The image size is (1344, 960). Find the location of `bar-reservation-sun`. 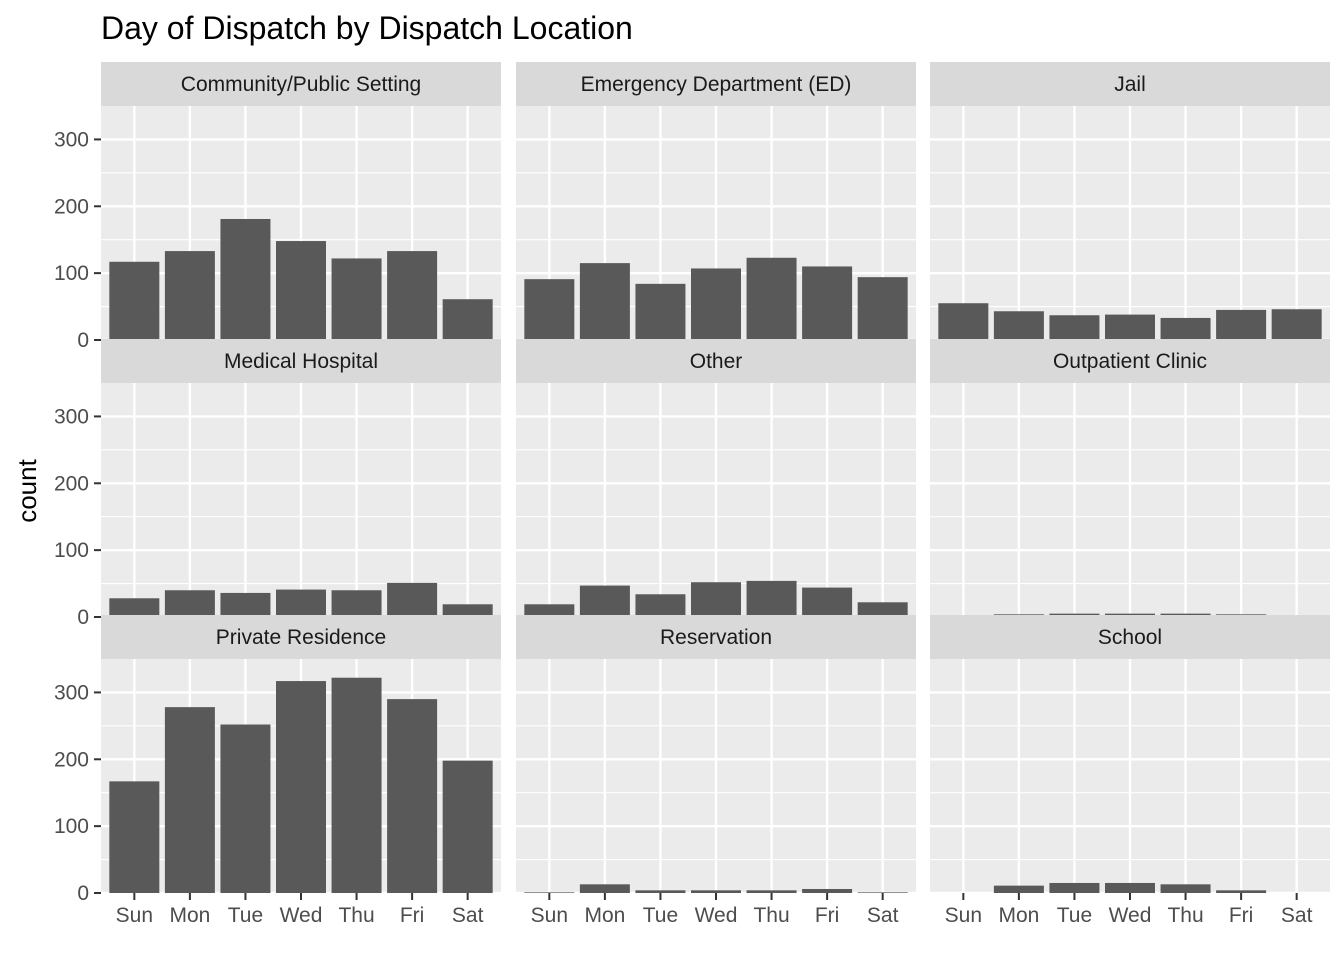

bar-reservation-sun is located at coordinates (549, 892).